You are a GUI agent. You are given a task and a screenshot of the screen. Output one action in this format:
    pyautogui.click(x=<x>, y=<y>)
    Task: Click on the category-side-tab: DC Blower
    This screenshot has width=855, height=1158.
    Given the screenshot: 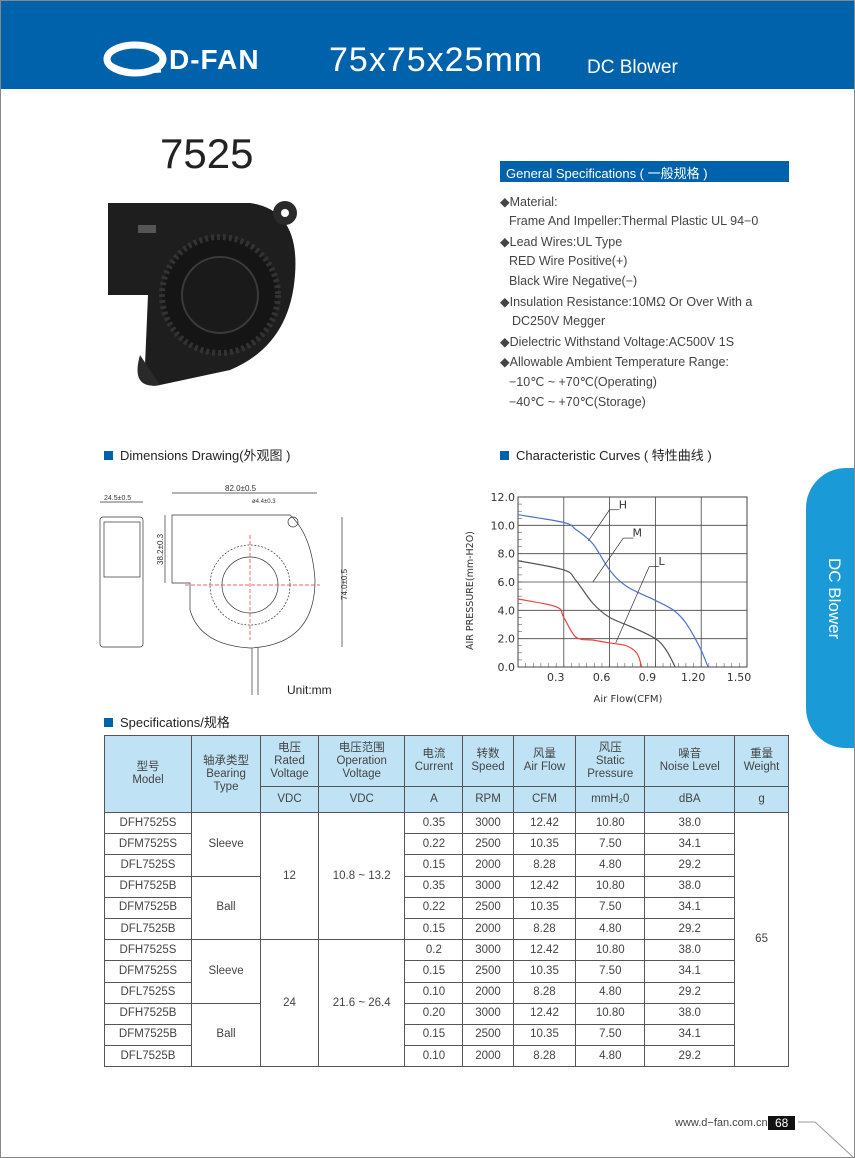 What is the action you would take?
    pyautogui.click(x=830, y=608)
    